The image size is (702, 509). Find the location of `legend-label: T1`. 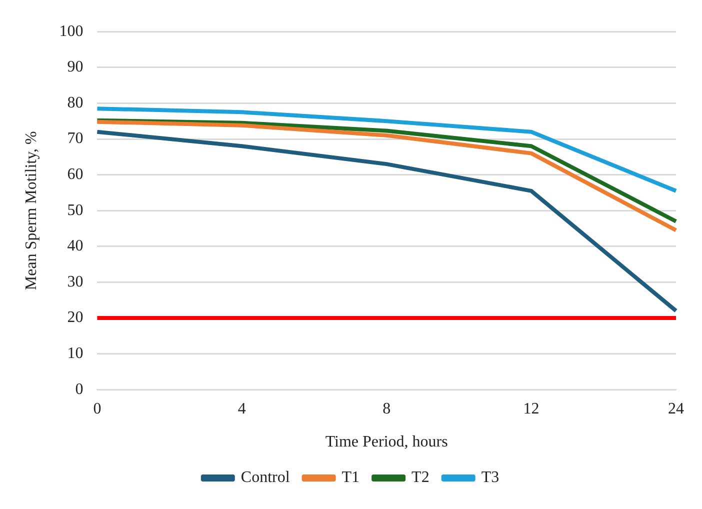

legend-label: T1 is located at coordinates (351, 477).